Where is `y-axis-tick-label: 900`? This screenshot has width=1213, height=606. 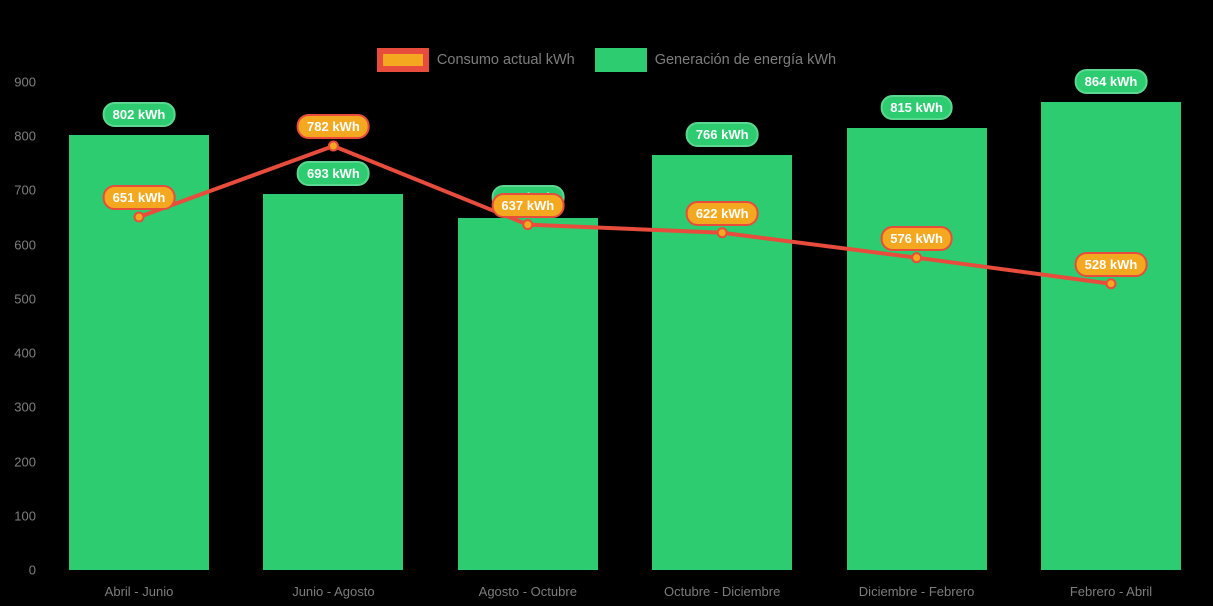
y-axis-tick-label: 900 is located at coordinates (25, 82).